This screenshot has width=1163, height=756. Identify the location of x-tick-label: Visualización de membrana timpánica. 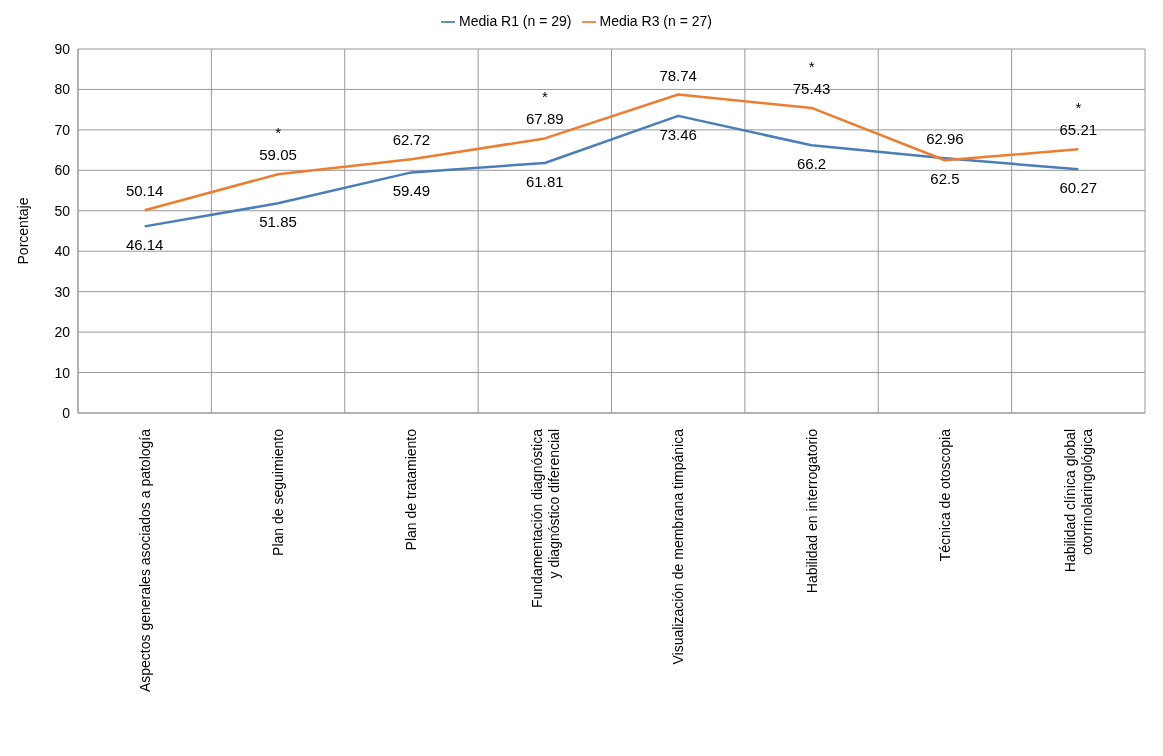
(678, 546).